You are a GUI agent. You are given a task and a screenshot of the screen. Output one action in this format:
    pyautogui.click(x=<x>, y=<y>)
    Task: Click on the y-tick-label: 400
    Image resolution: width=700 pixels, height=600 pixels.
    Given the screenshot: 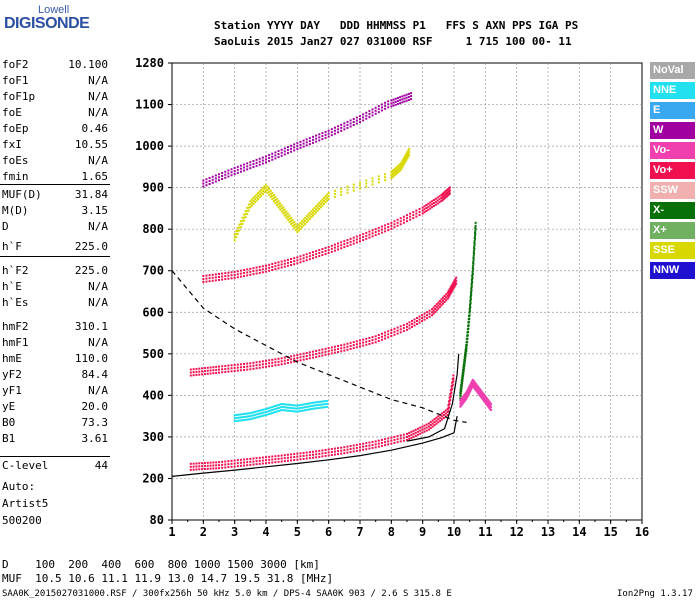 What is the action you would take?
    pyautogui.click(x=153, y=395)
    